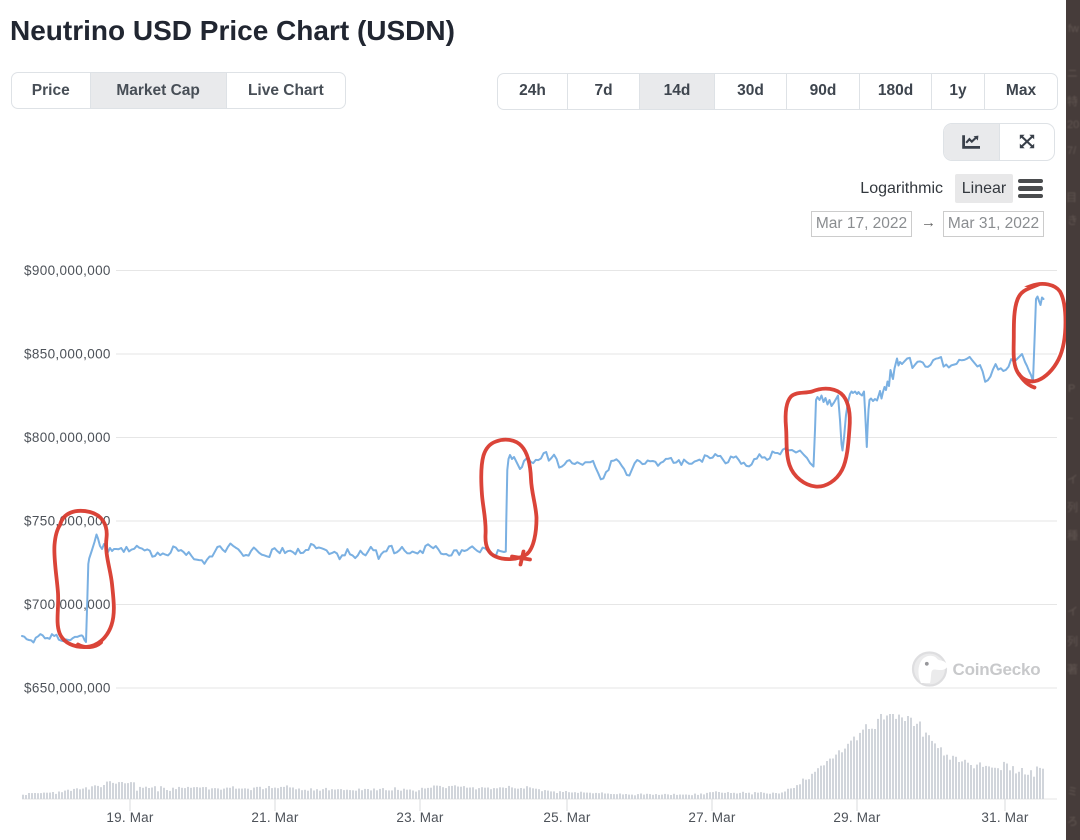 Image resolution: width=1080 pixels, height=840 pixels. I want to click on svg-text: 23. Mar, so click(419, 817).